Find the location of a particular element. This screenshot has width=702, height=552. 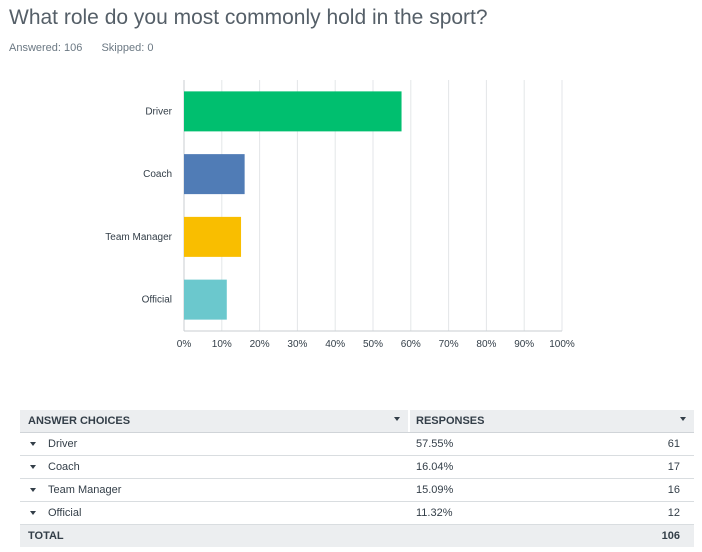

table-row: Team Manager 15.09% 16 is located at coordinates (357, 490).